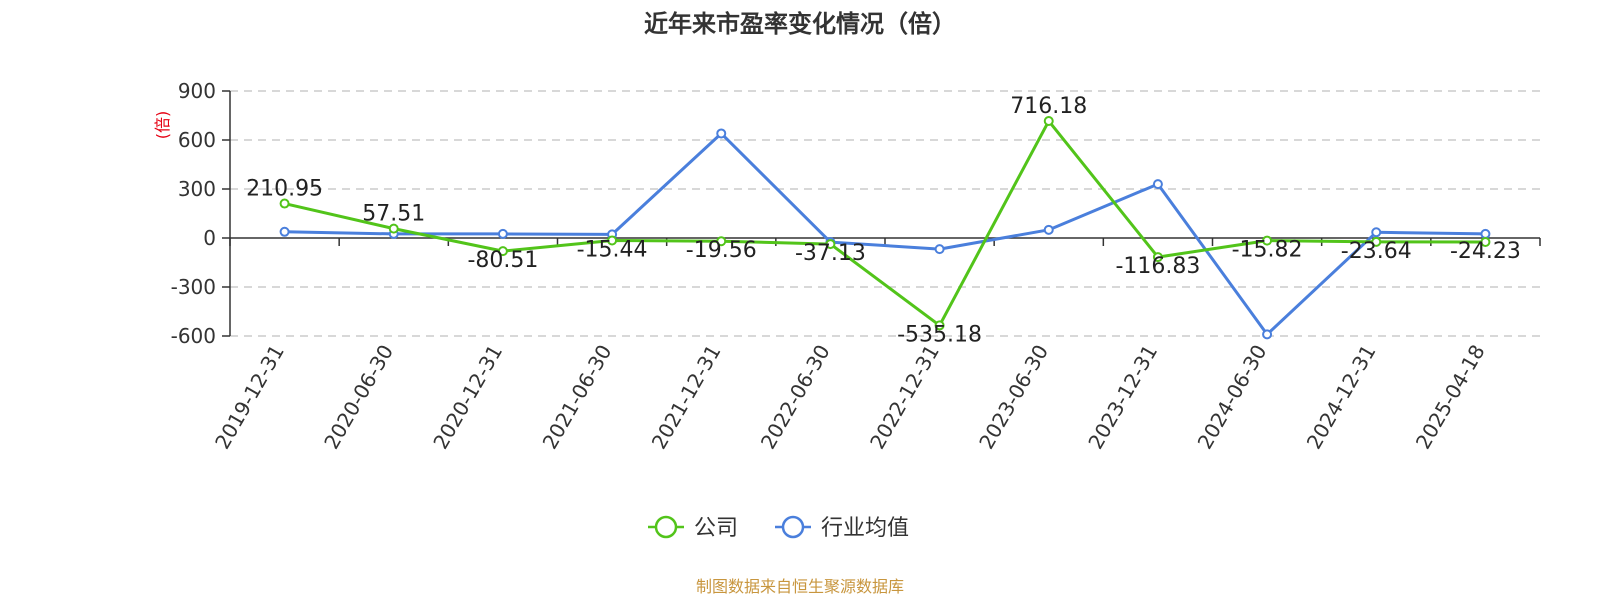 This screenshot has height=600, width=1600. What do you see at coordinates (197, 189) in the screenshot?
I see `y-tick-label: 300` at bounding box center [197, 189].